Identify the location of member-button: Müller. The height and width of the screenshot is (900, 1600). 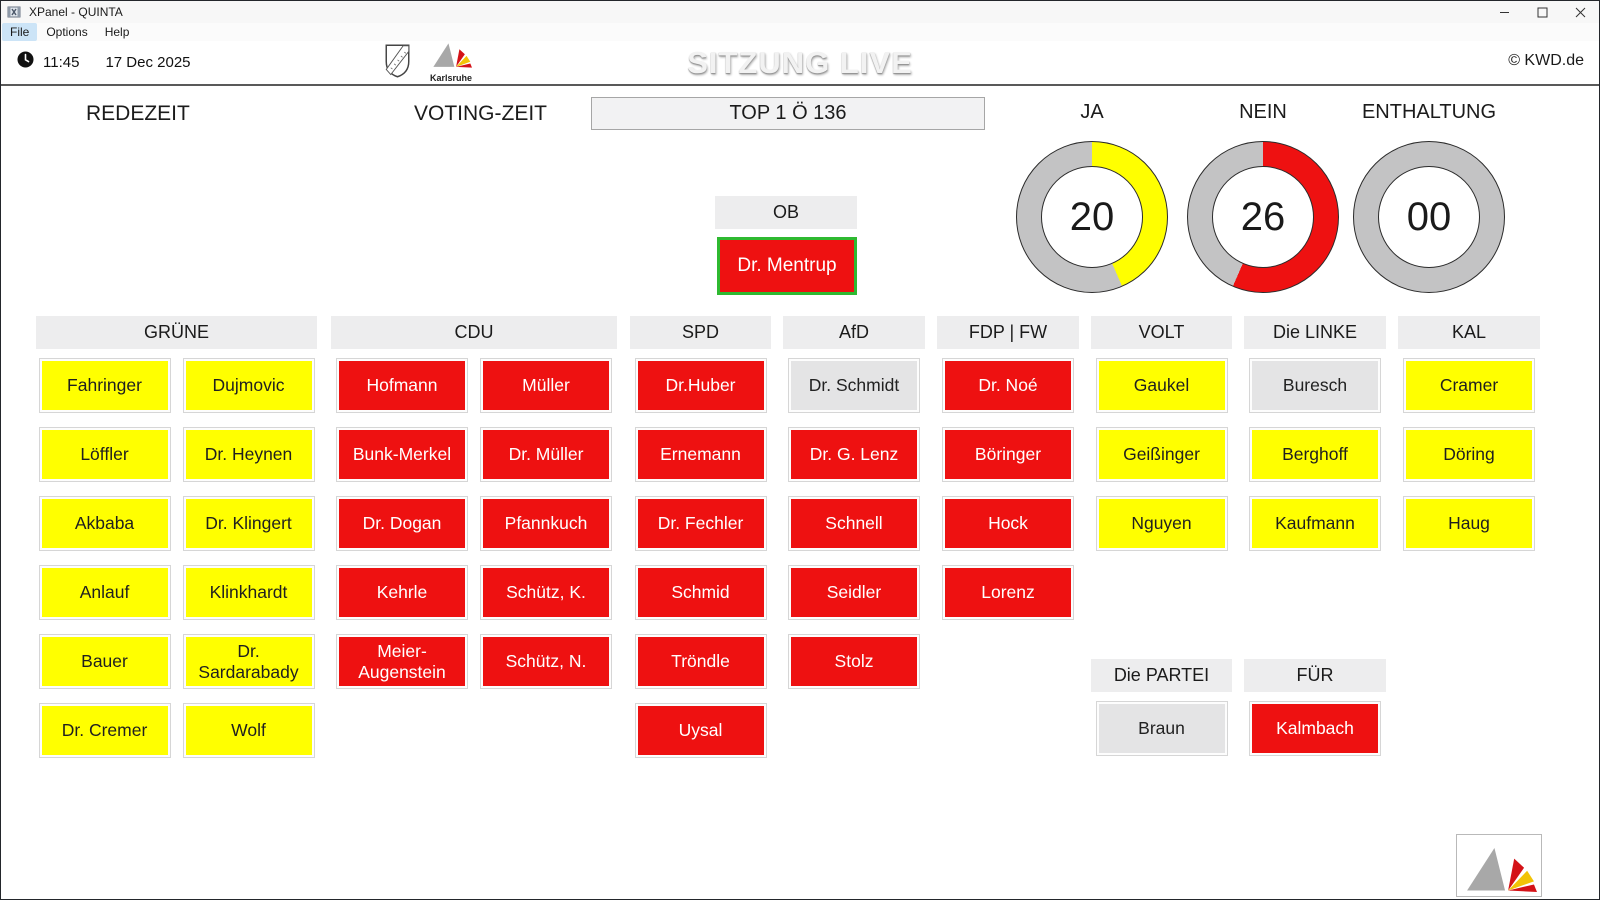
(546, 385).